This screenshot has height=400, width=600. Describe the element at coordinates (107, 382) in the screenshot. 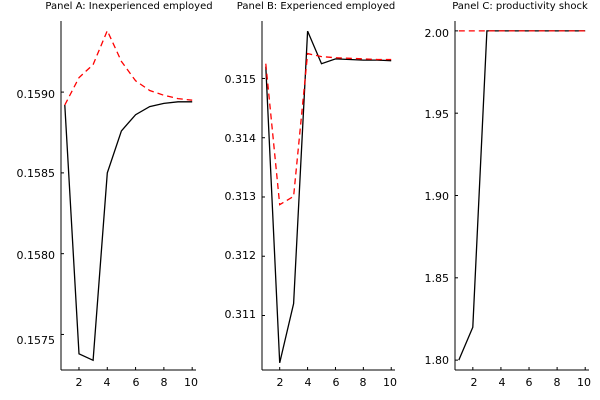

I see `panel-a-xtick-label: 4` at that location.